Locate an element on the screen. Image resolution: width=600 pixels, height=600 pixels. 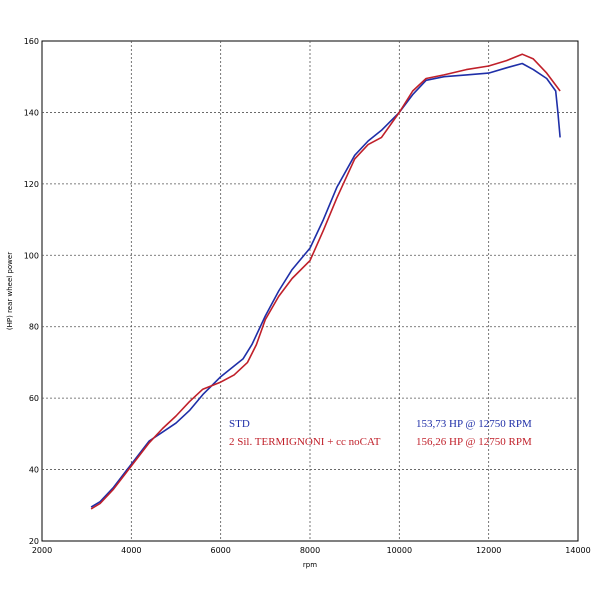
x-tick-label: 6000 is located at coordinates (220, 550).